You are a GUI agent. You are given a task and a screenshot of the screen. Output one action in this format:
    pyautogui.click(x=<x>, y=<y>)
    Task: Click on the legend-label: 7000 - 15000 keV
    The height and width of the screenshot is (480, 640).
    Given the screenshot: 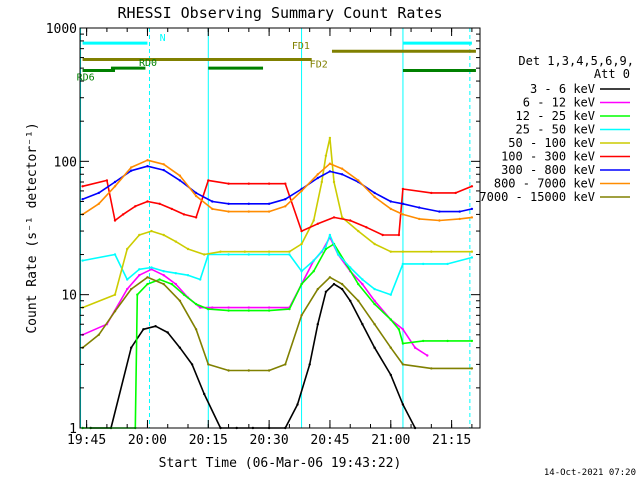 What is the action you would take?
    pyautogui.click(x=537, y=197)
    